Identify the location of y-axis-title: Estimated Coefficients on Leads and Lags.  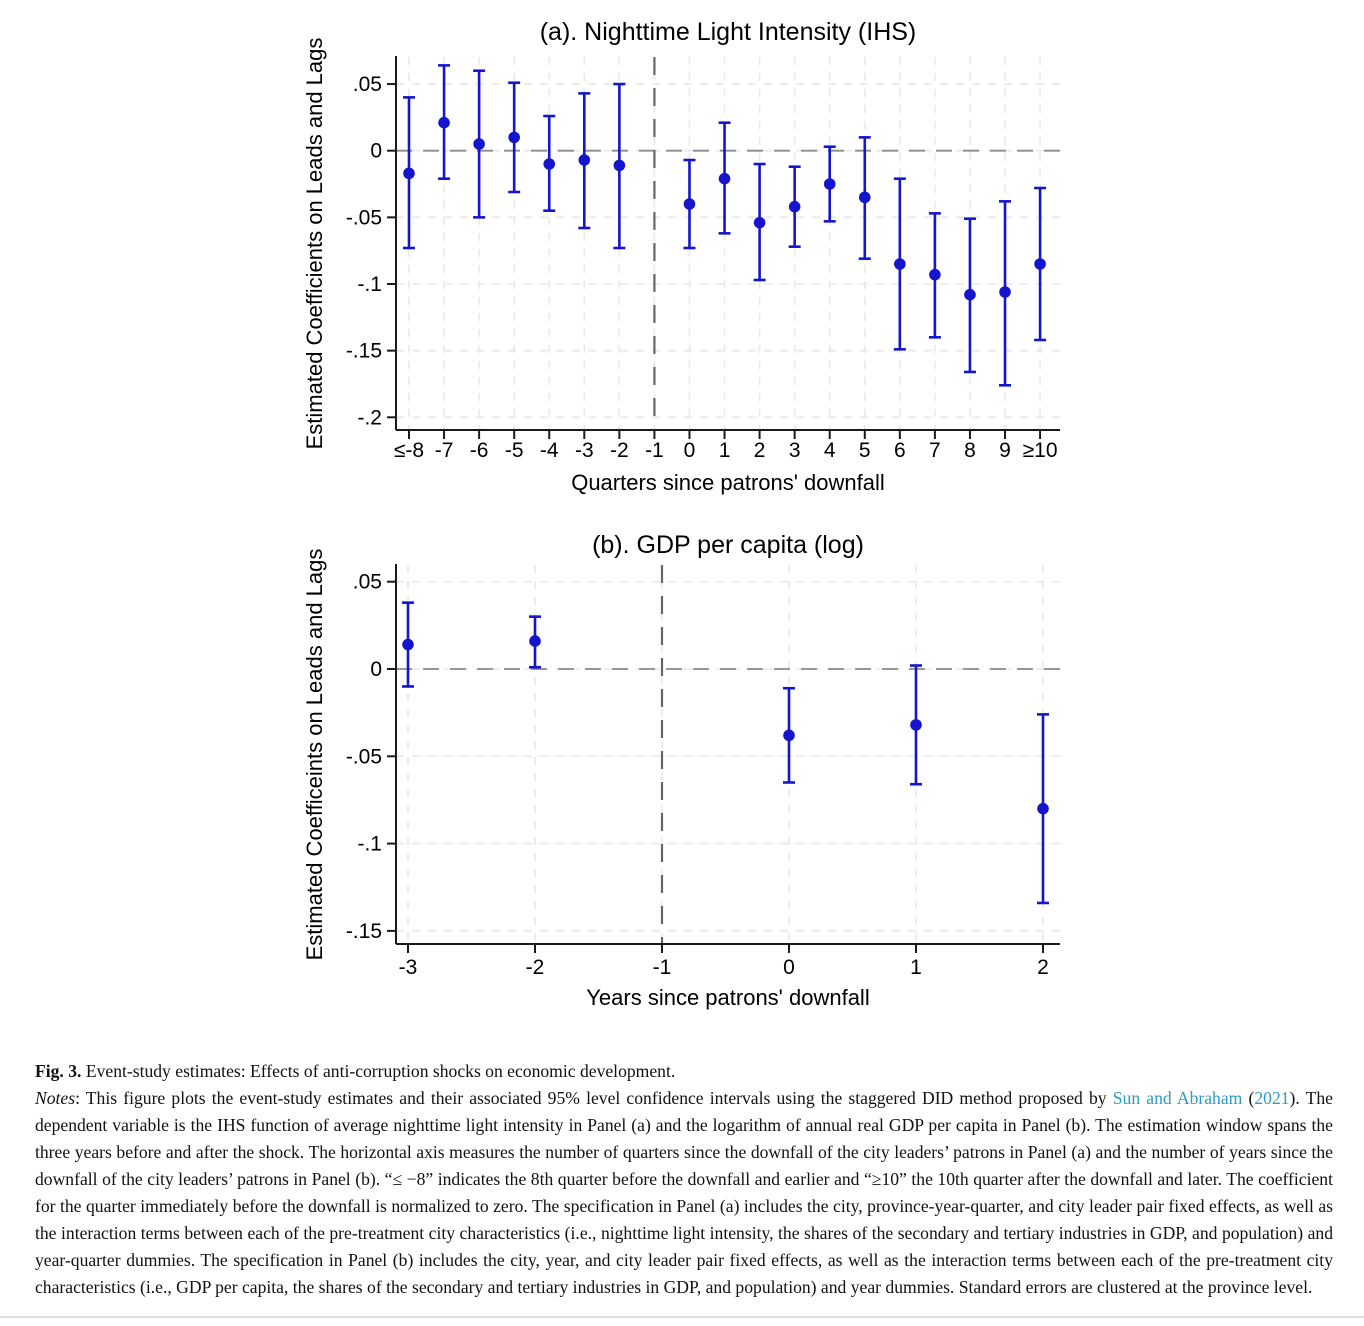
(314, 244).